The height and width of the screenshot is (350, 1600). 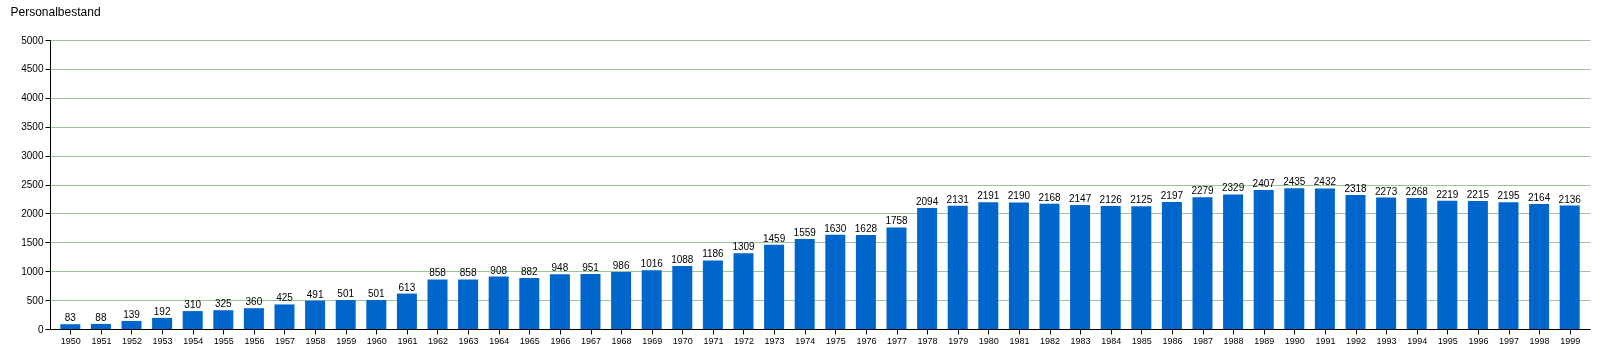 What do you see at coordinates (315, 340) in the screenshot?
I see `x-tick-label: 1958` at bounding box center [315, 340].